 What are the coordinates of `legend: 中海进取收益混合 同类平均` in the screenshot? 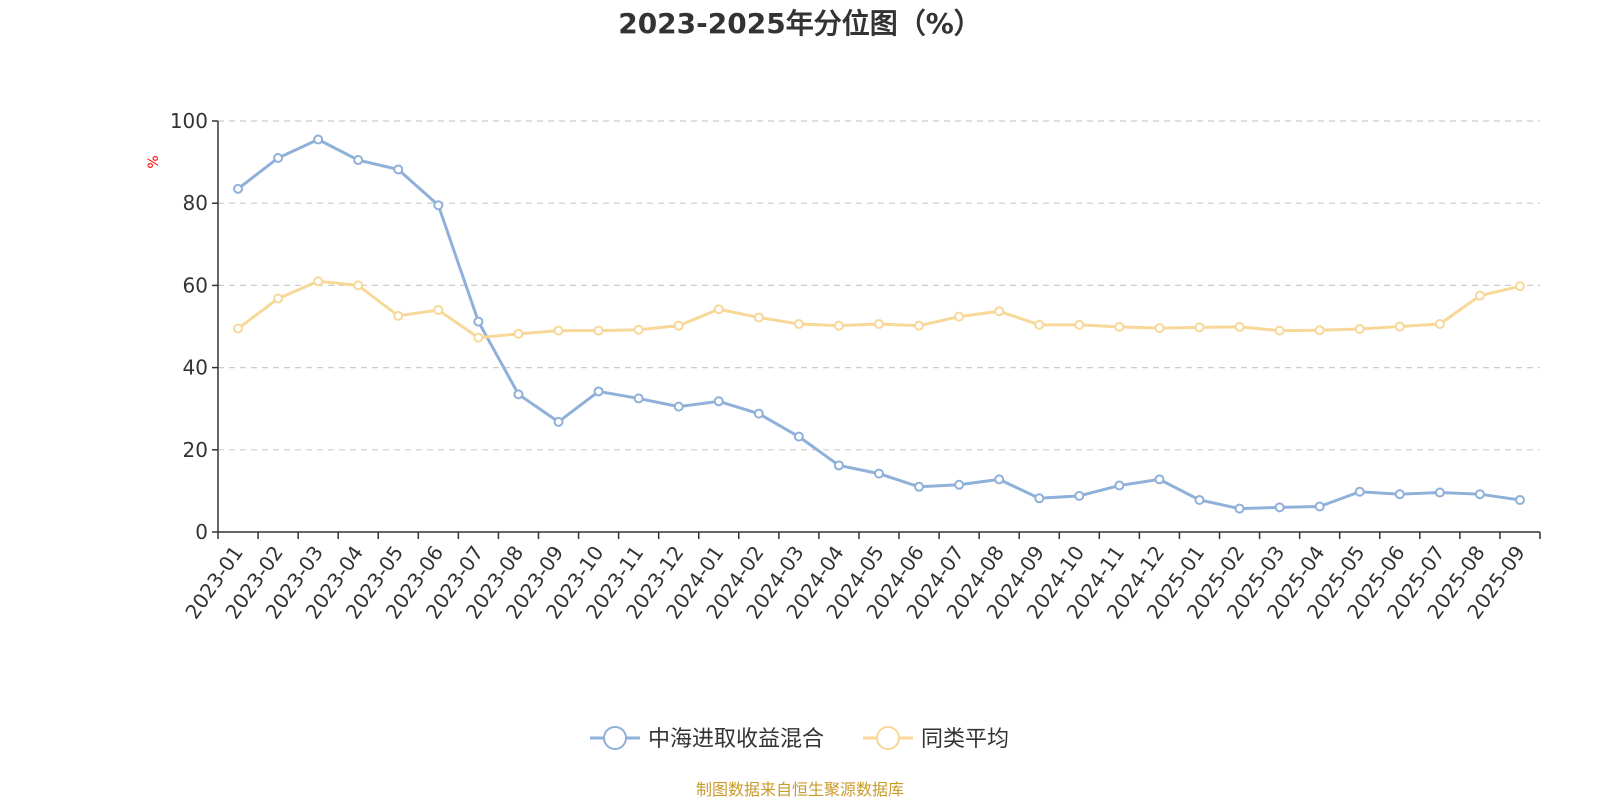 It's located at (799, 739).